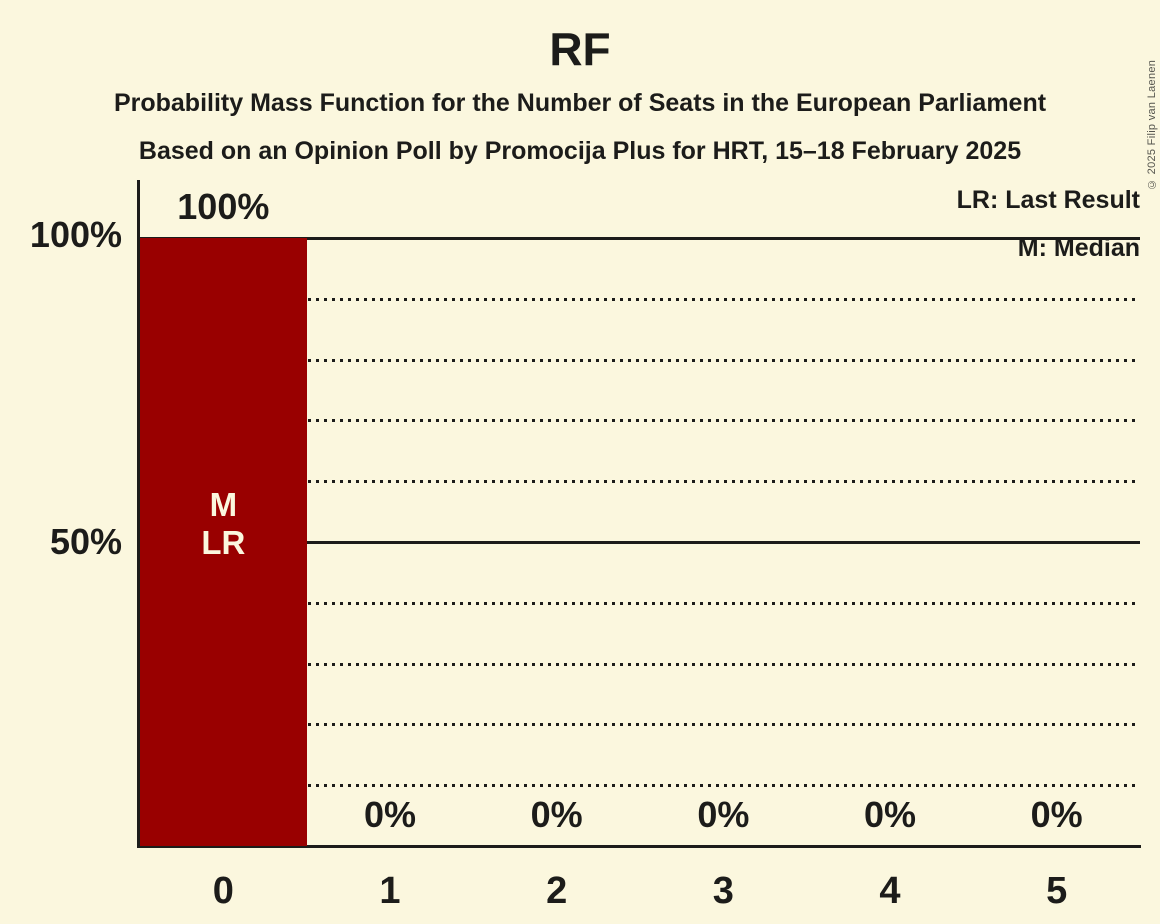 The image size is (1160, 924). What do you see at coordinates (889, 814) in the screenshot?
I see `value-label-seats-4: 0%` at bounding box center [889, 814].